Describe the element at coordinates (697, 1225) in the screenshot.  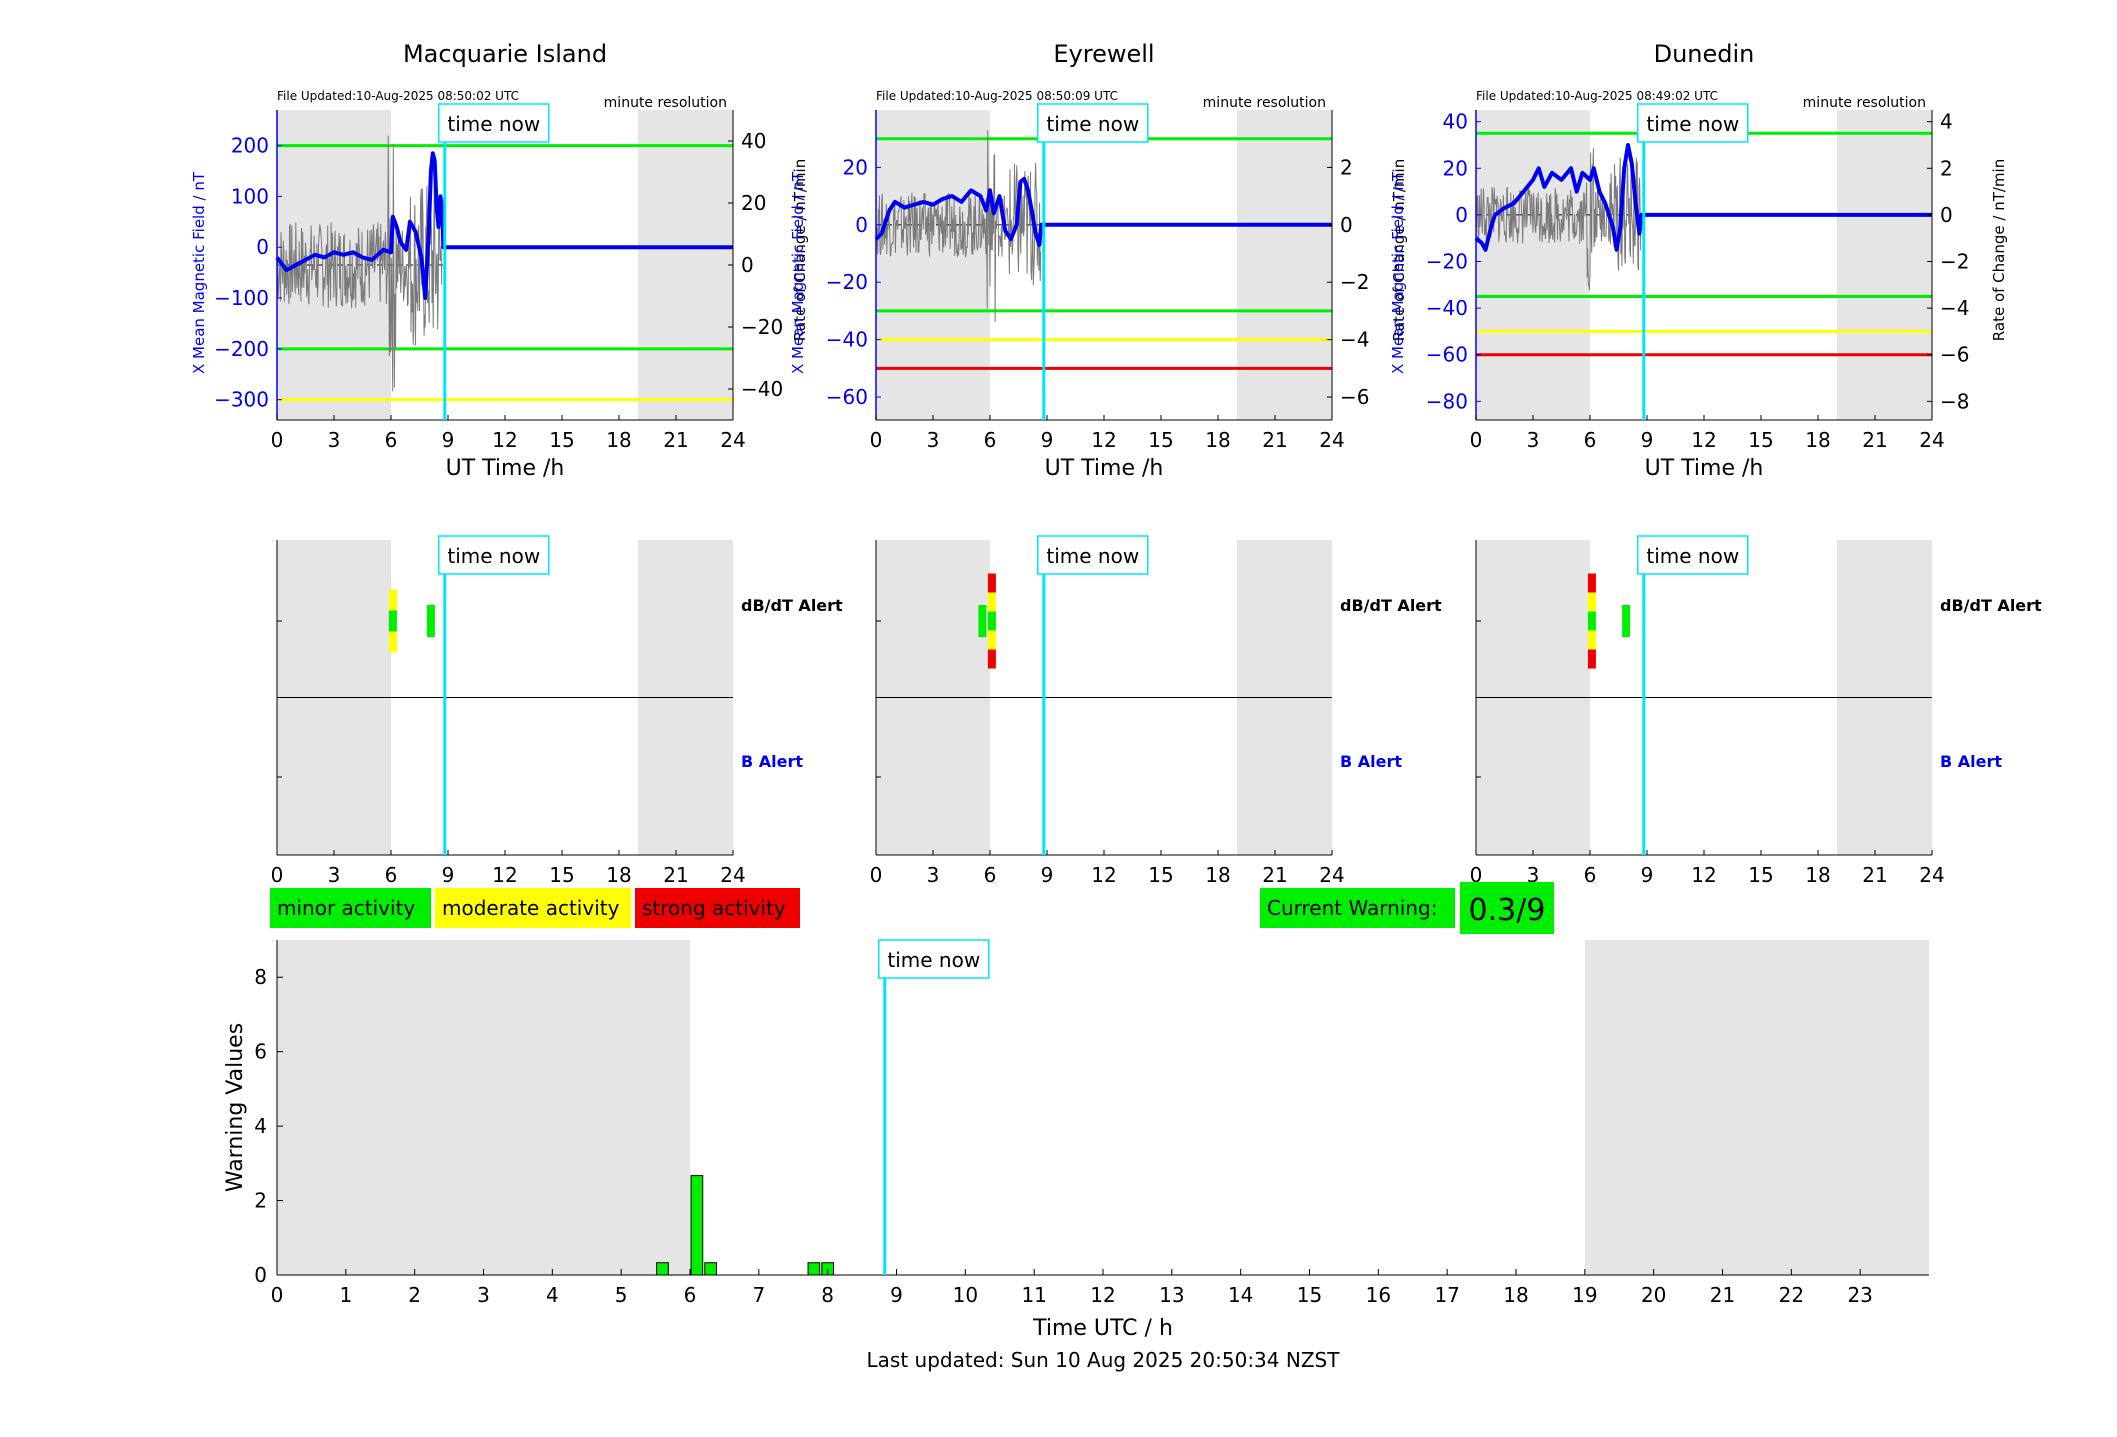
I see `warning-bar` at that location.